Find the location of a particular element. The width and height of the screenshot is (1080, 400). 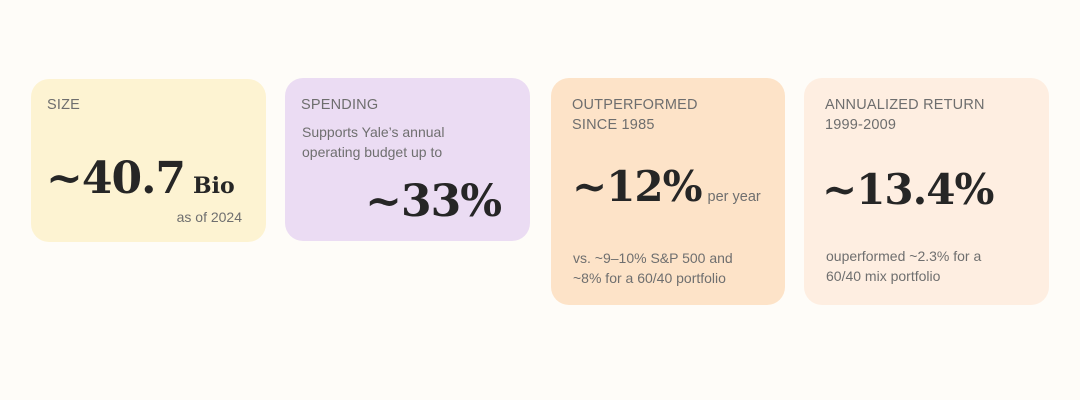

spending-value: ~33% is located at coordinates (433, 201).